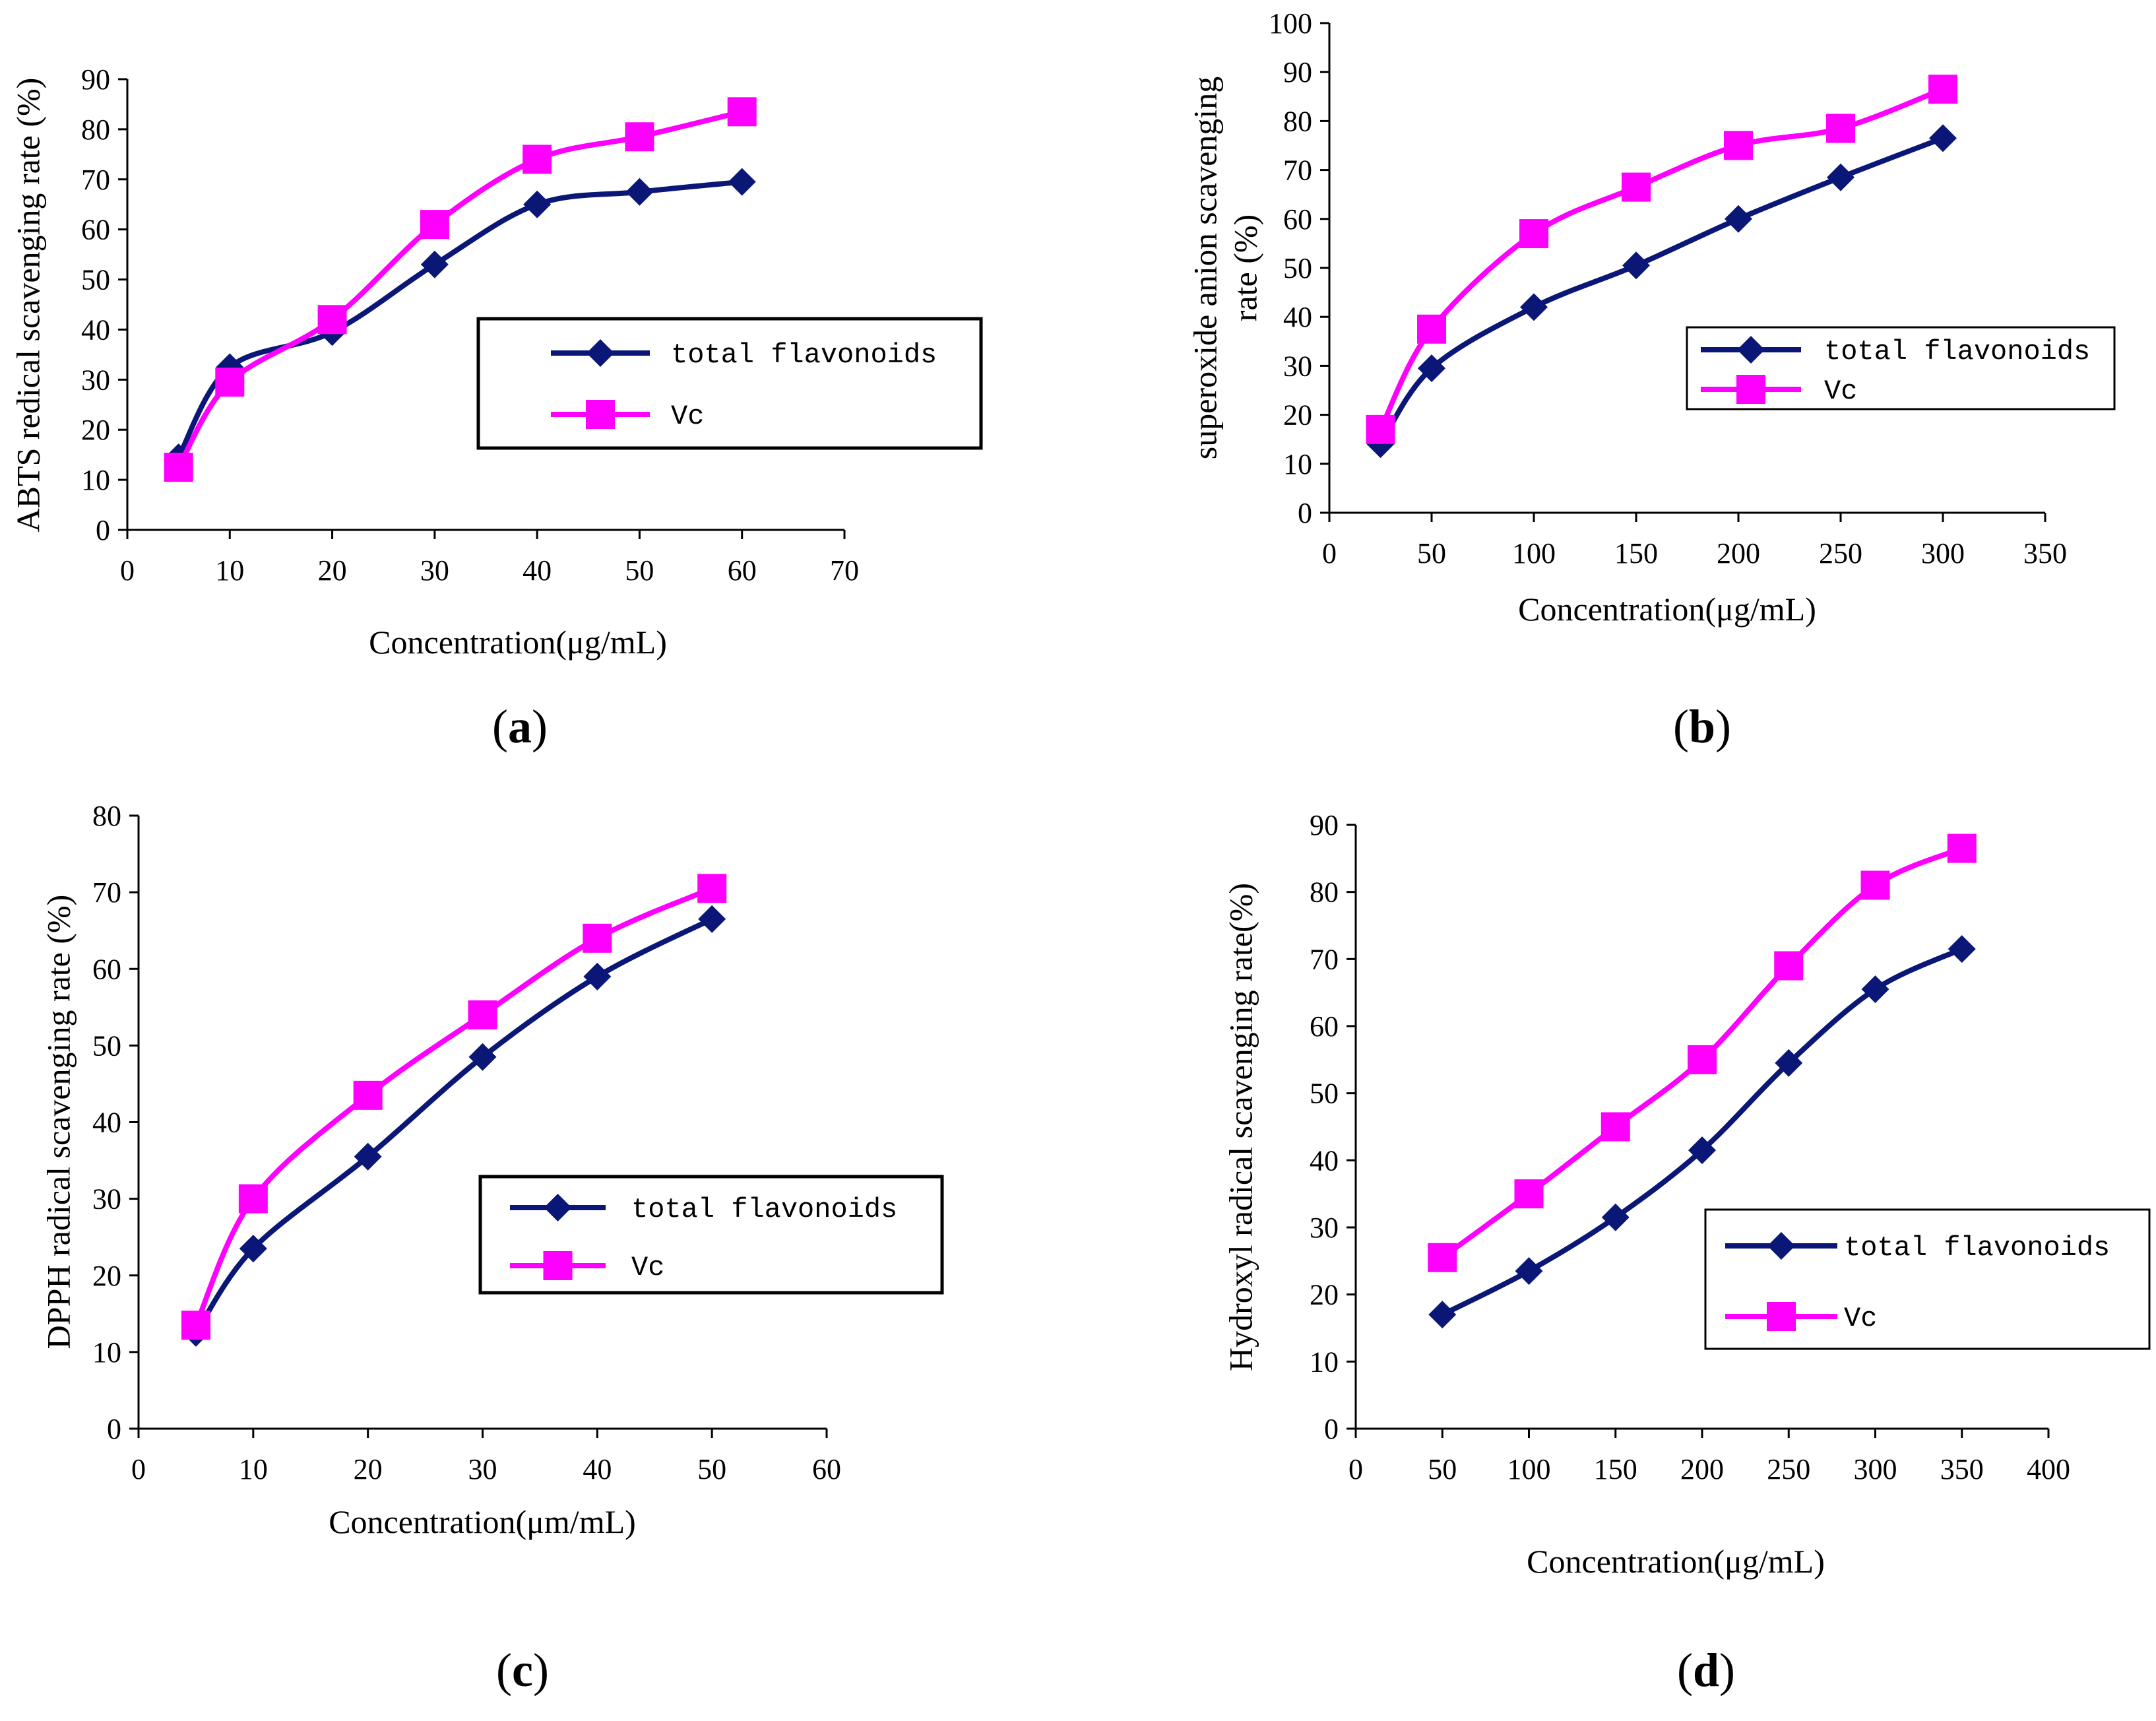  Describe the element at coordinates (522, 1670) in the screenshot. I see `panel-label: (c)` at that location.